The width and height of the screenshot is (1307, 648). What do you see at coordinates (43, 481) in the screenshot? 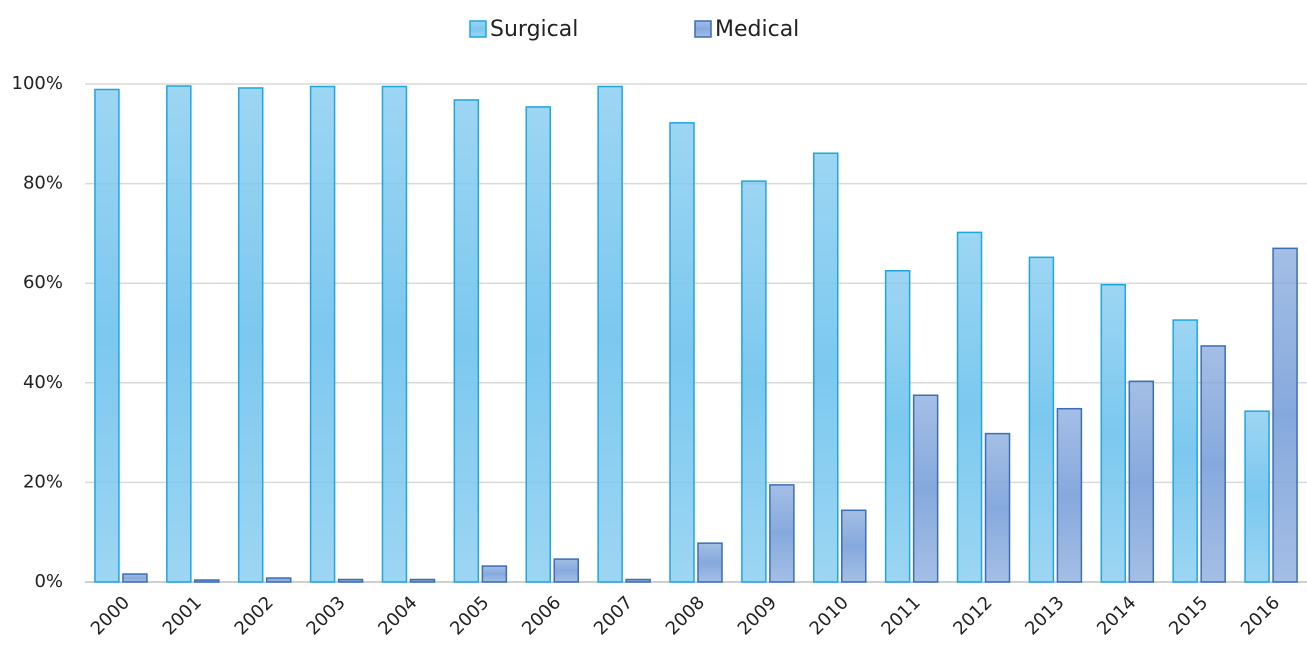
I see `y-tick-label: 20%` at bounding box center [43, 481].